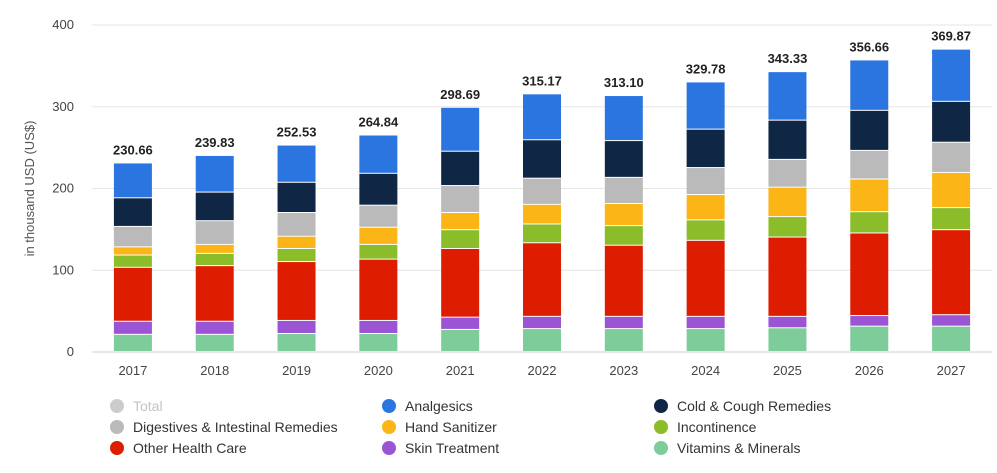  Describe the element at coordinates (742, 406) in the screenshot. I see `legend-item: Cold & Cough Remedies` at that location.